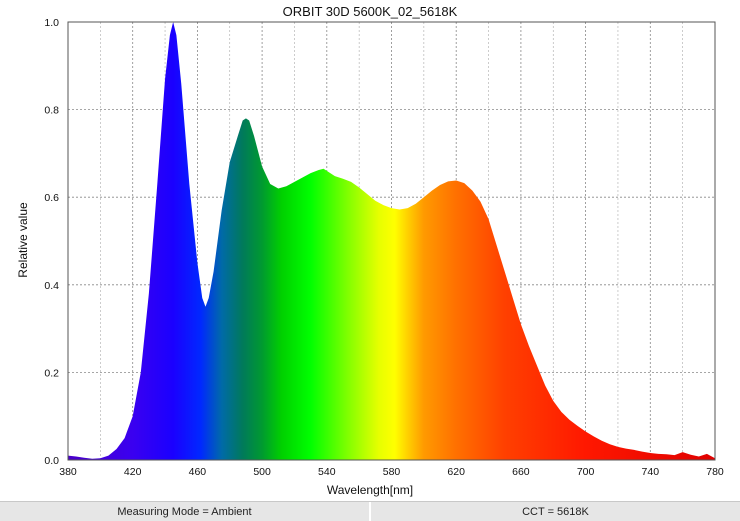 Image resolution: width=740 pixels, height=521 pixels. I want to click on y-tick-label: 0.8, so click(51, 111).